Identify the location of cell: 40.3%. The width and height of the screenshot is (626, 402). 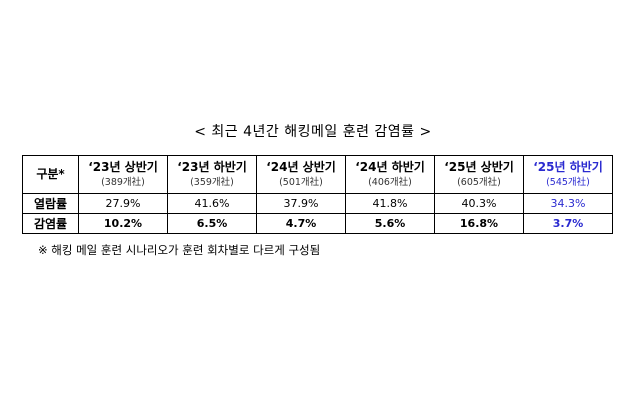
(479, 203).